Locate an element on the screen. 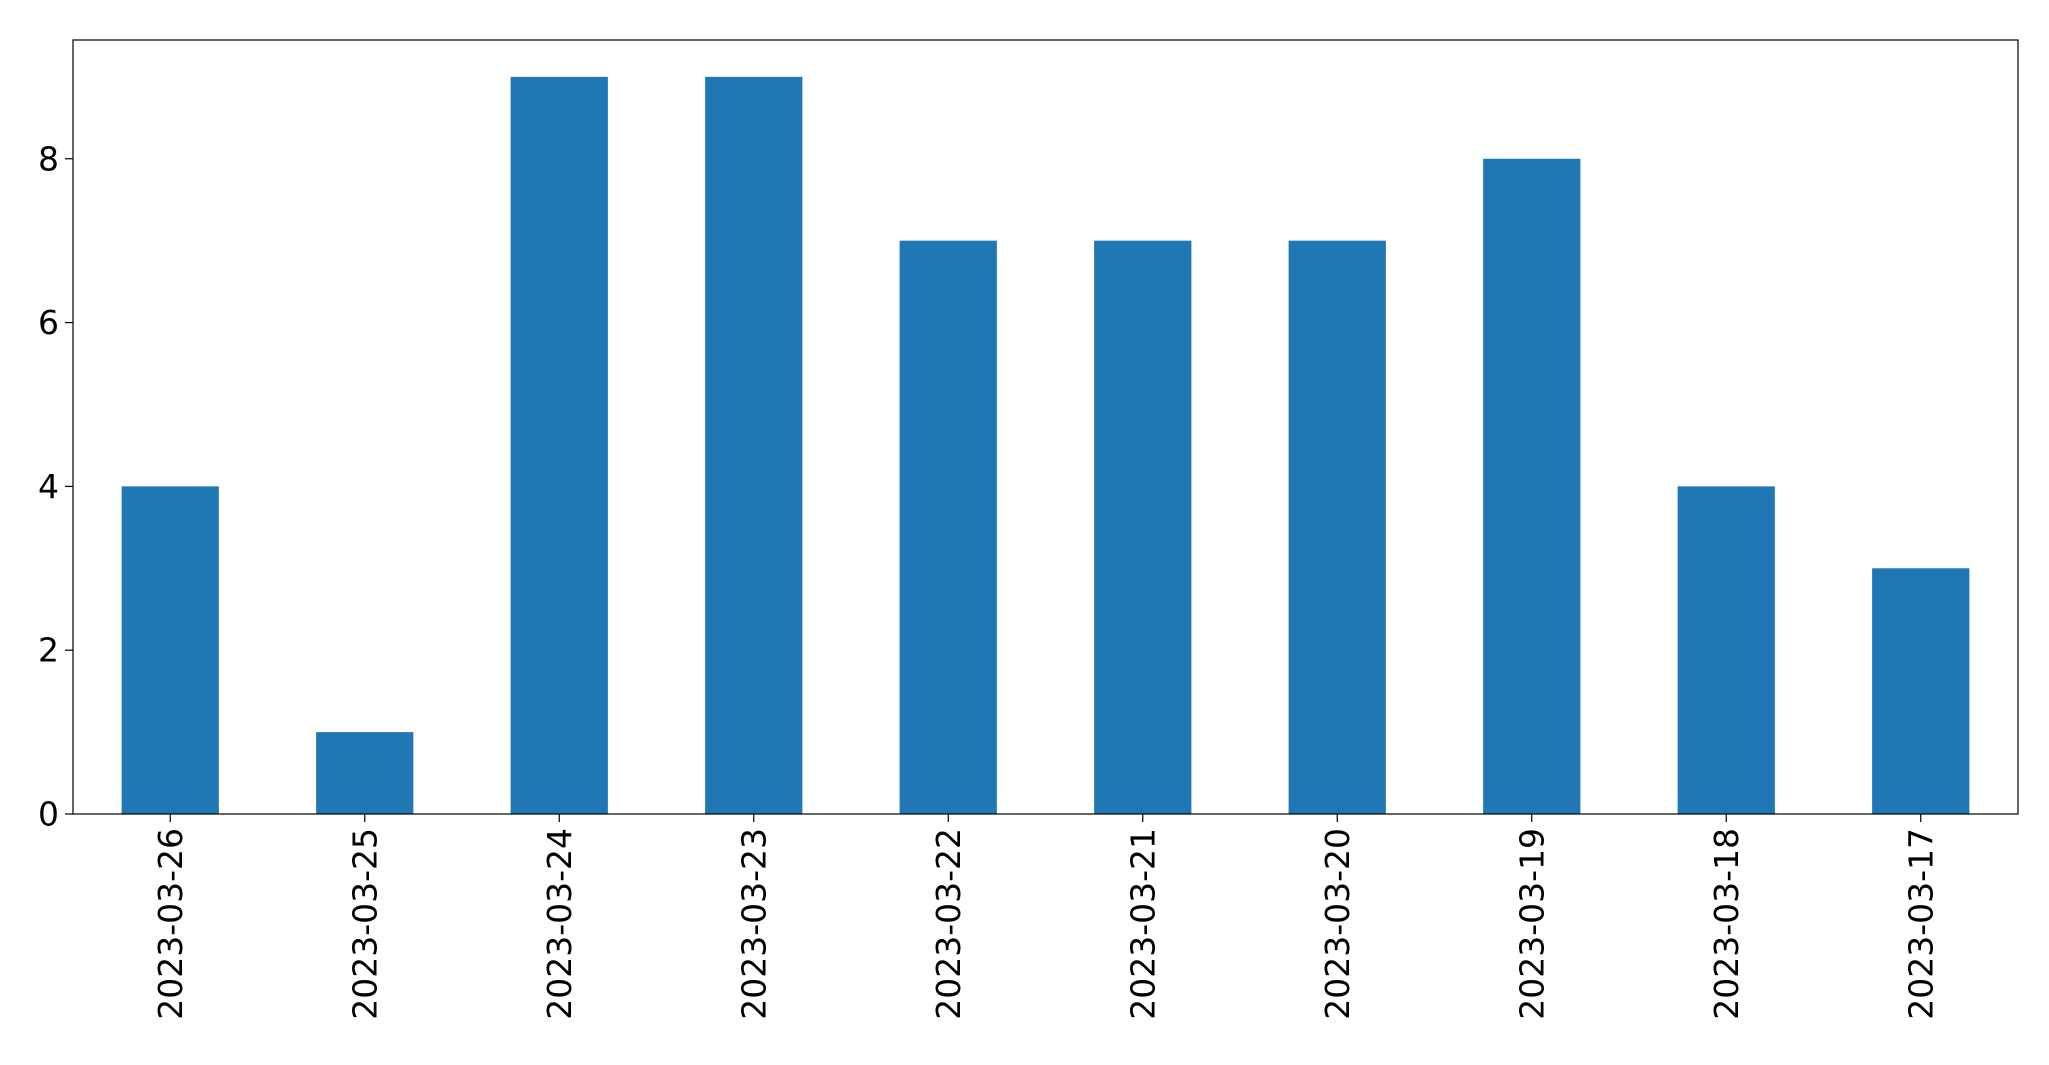 The width and height of the screenshot is (2049, 1065). y-tick-label: 8 is located at coordinates (48, 158).